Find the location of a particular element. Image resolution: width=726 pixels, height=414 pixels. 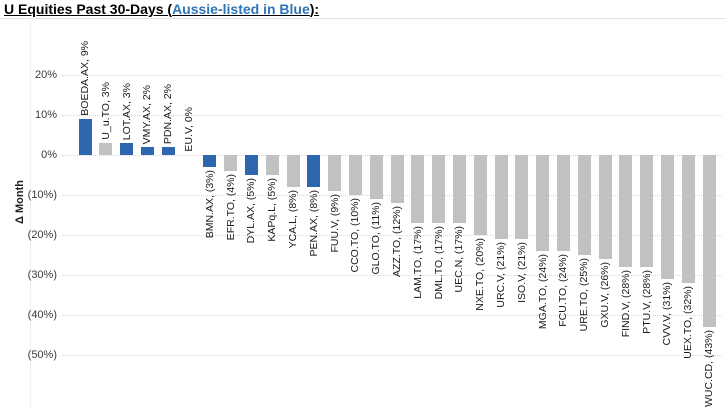

y-axis-label: Δ Month is located at coordinates (20, 202).